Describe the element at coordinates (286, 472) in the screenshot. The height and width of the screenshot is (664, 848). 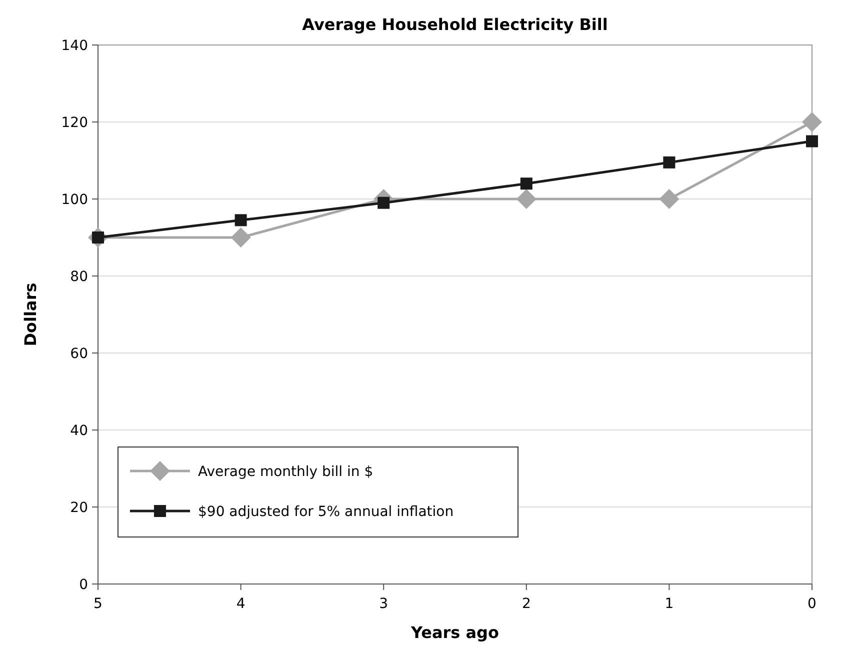
I see `legend-label: Average monthly bill in $` at that location.